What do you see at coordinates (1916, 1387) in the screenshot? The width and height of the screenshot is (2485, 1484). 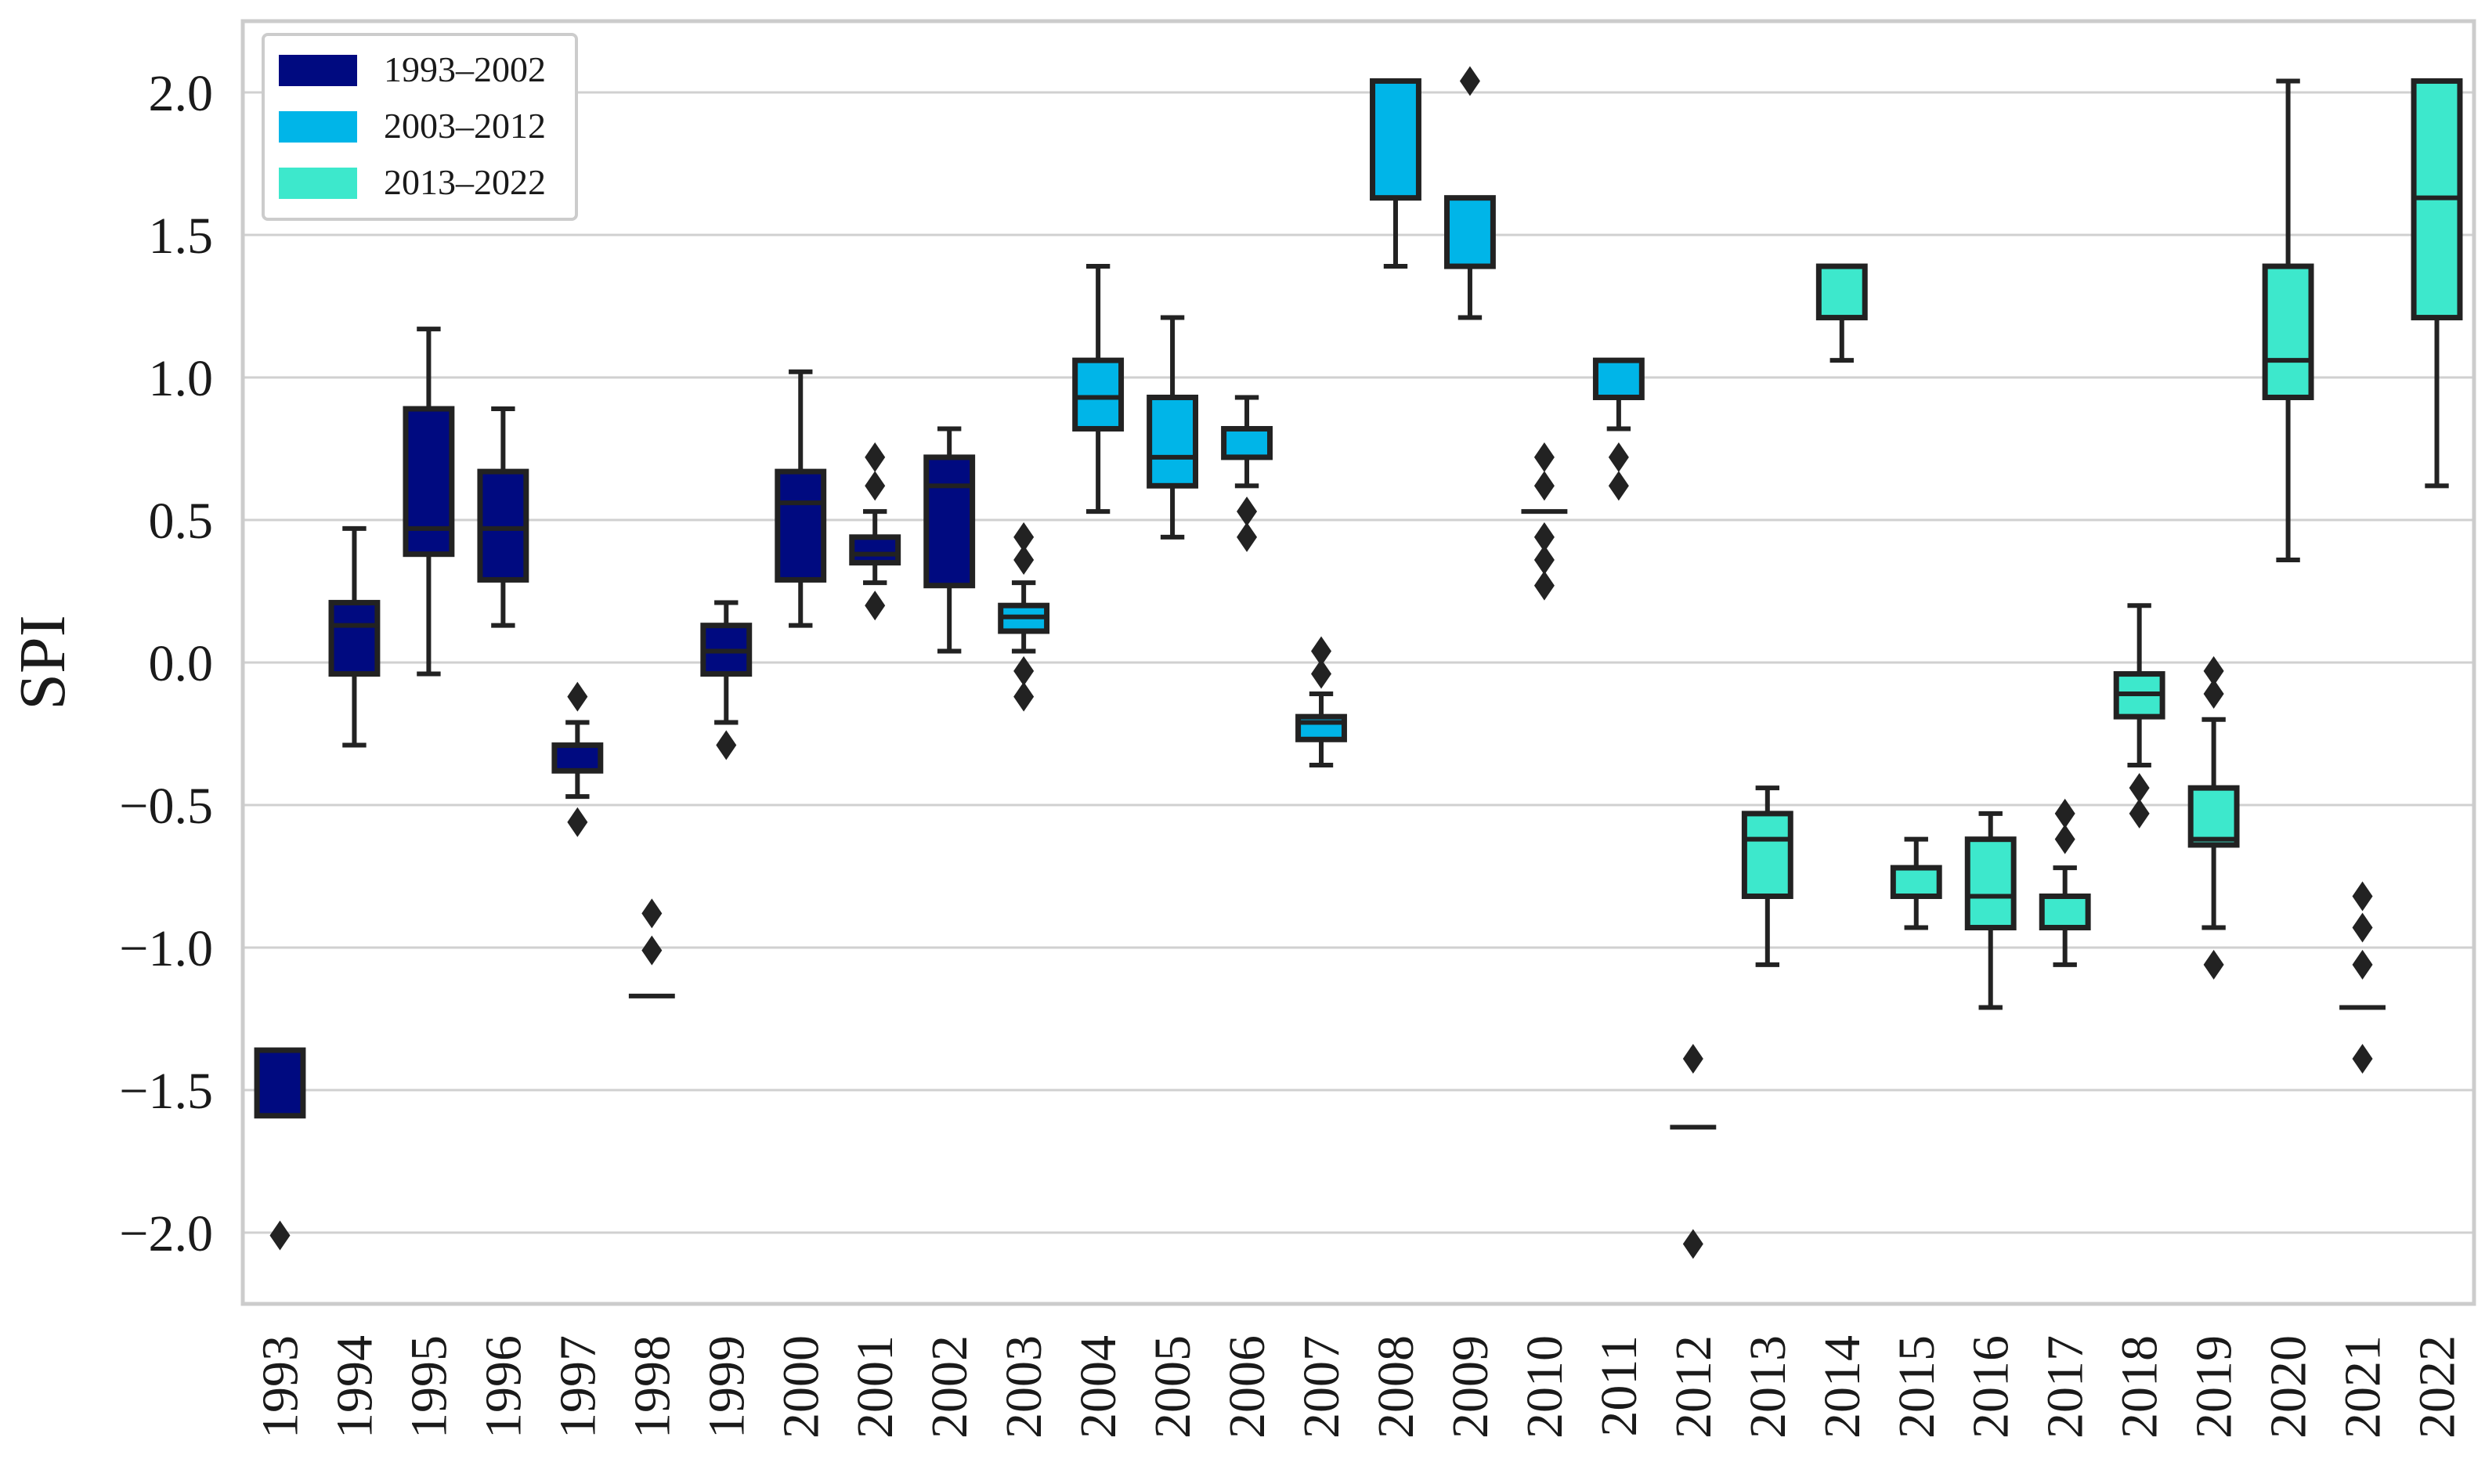 I see `x-tick-label: 2015` at bounding box center [1916, 1387].